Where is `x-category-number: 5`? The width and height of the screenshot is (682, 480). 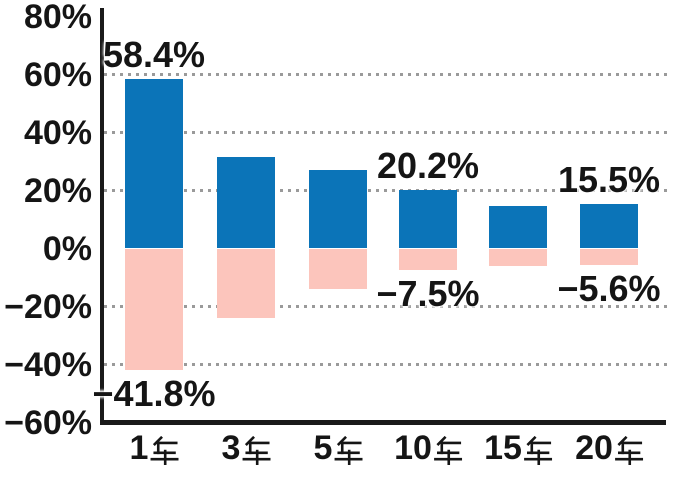 x-category-number: 5 is located at coordinates (323, 448).